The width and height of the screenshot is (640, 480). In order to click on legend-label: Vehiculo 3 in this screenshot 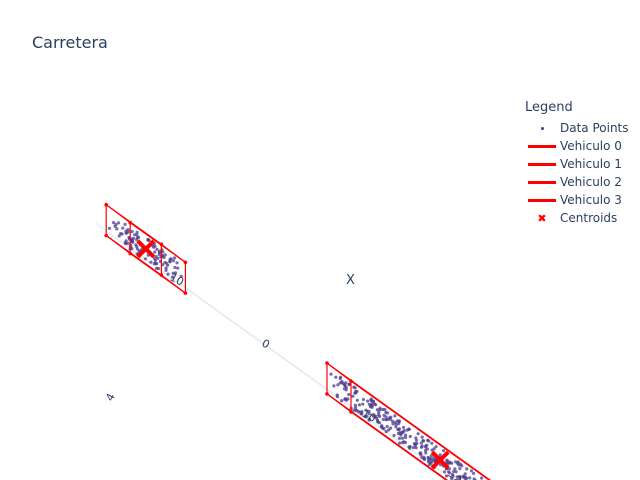, I will do `click(591, 200)`.